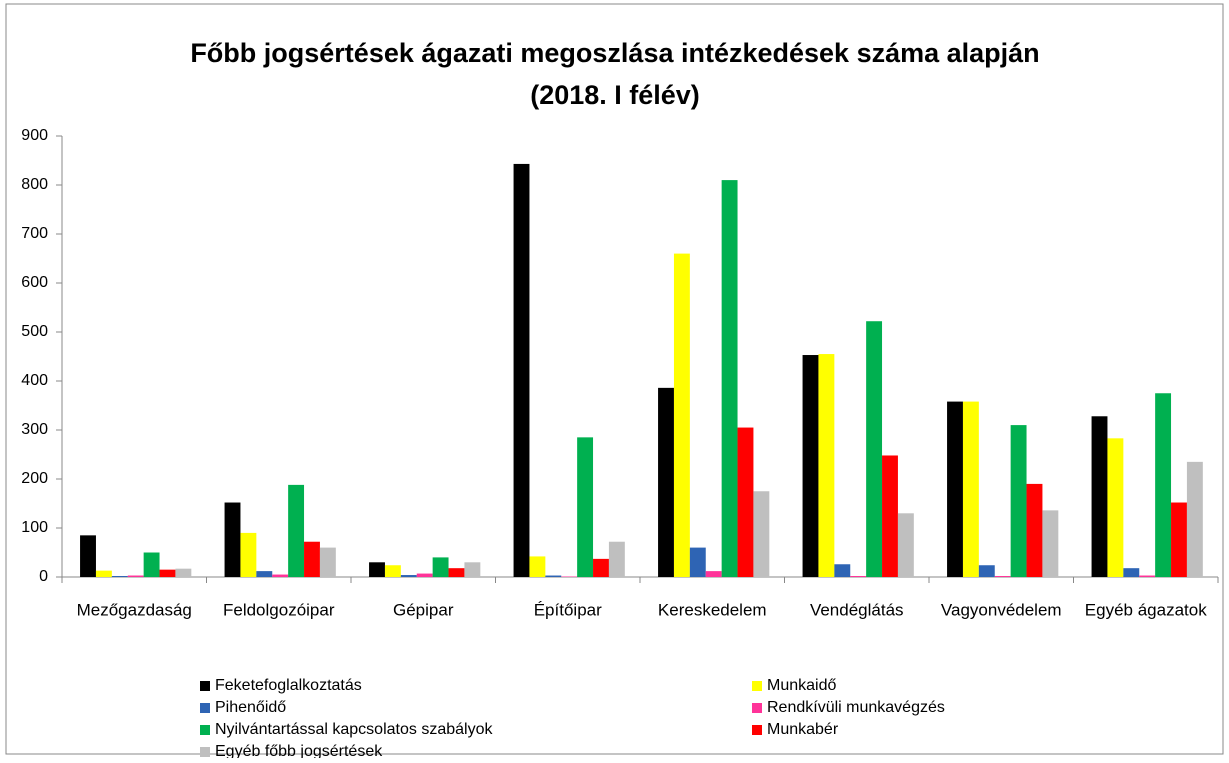  Describe the element at coordinates (34, 429) in the screenshot. I see `y-tick-label: 300` at that location.